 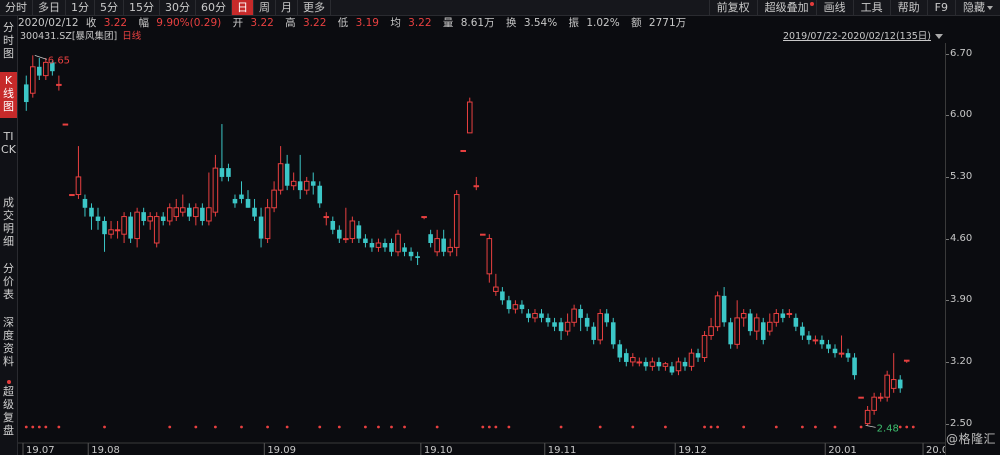 I want to click on x-tick-label: 19.12, so click(x=692, y=450).